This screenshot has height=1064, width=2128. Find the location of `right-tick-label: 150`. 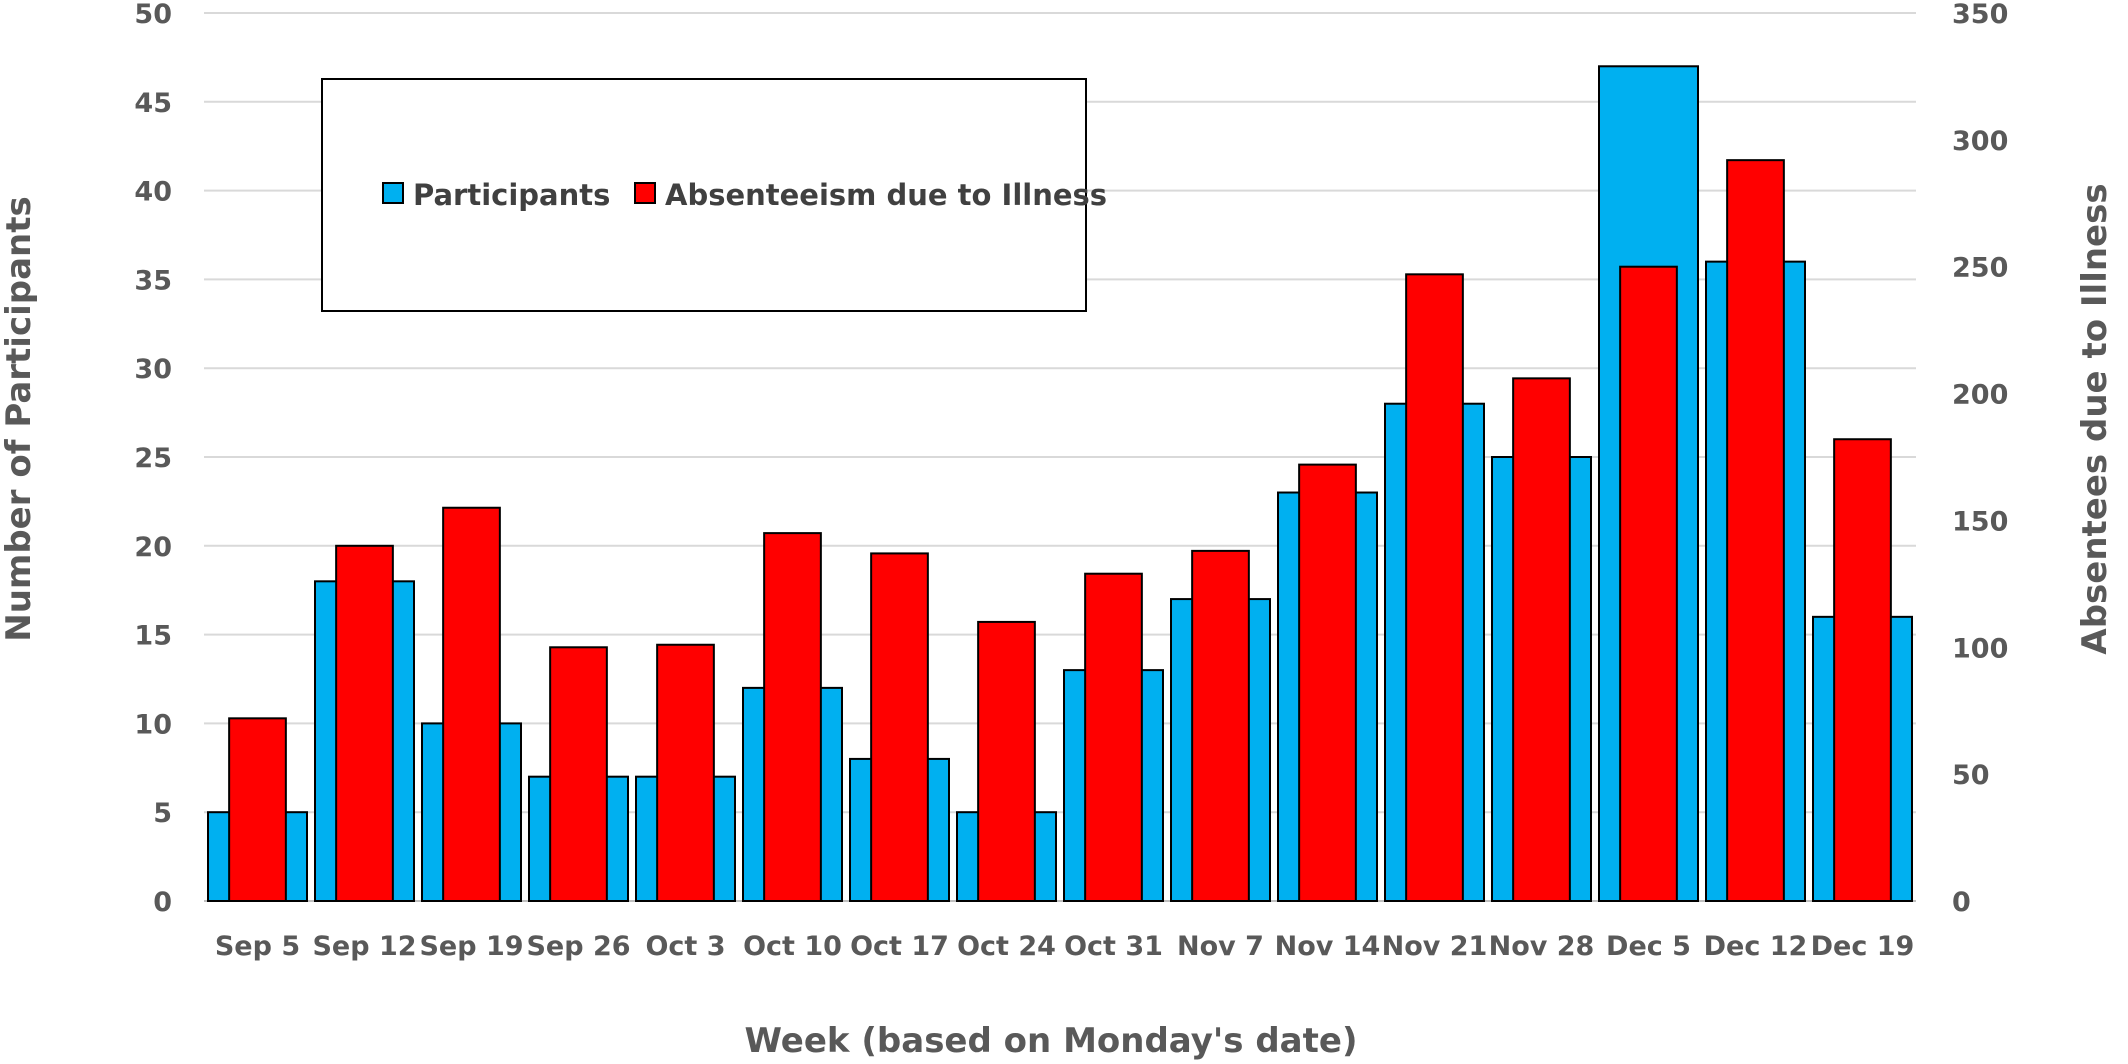

right-tick-label: 150 is located at coordinates (1980, 521).